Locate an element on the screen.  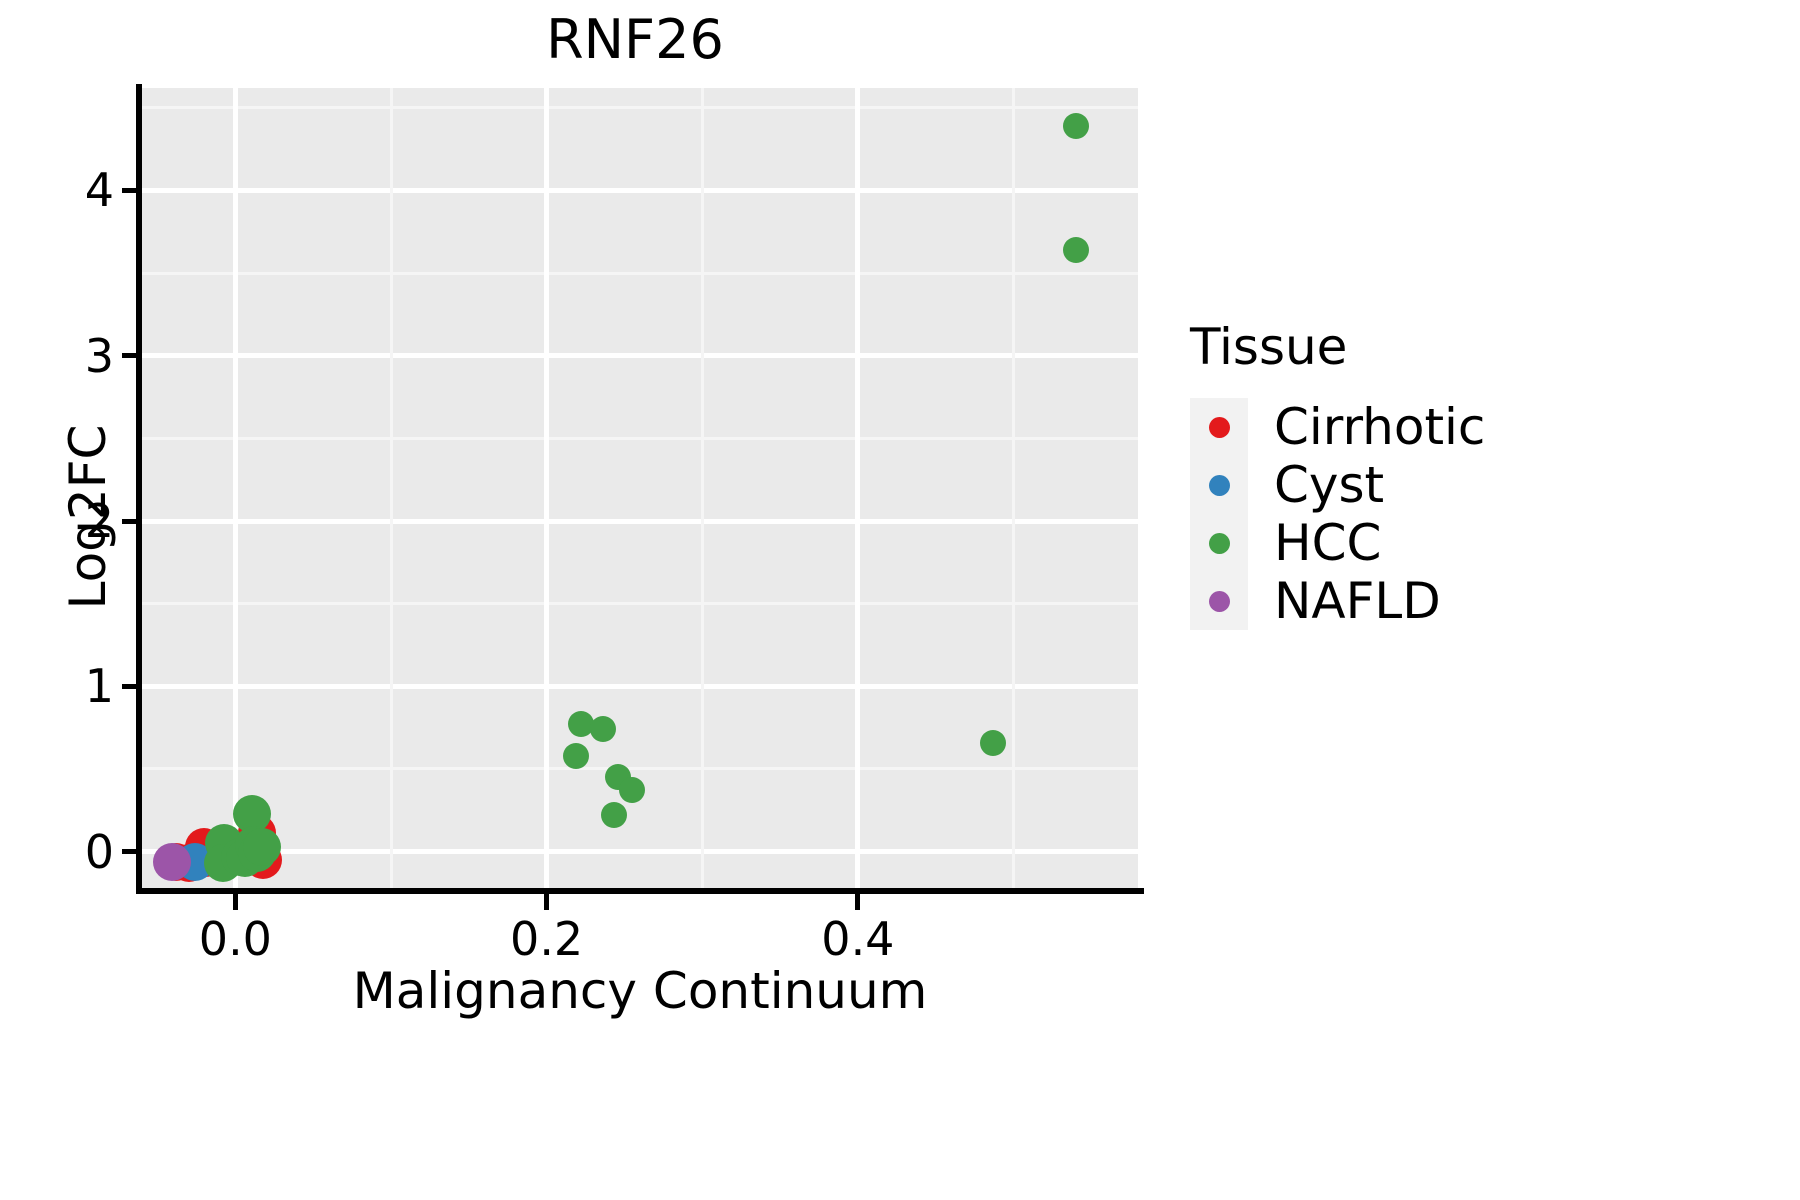
page-title: RNF26 is located at coordinates (635, 39).